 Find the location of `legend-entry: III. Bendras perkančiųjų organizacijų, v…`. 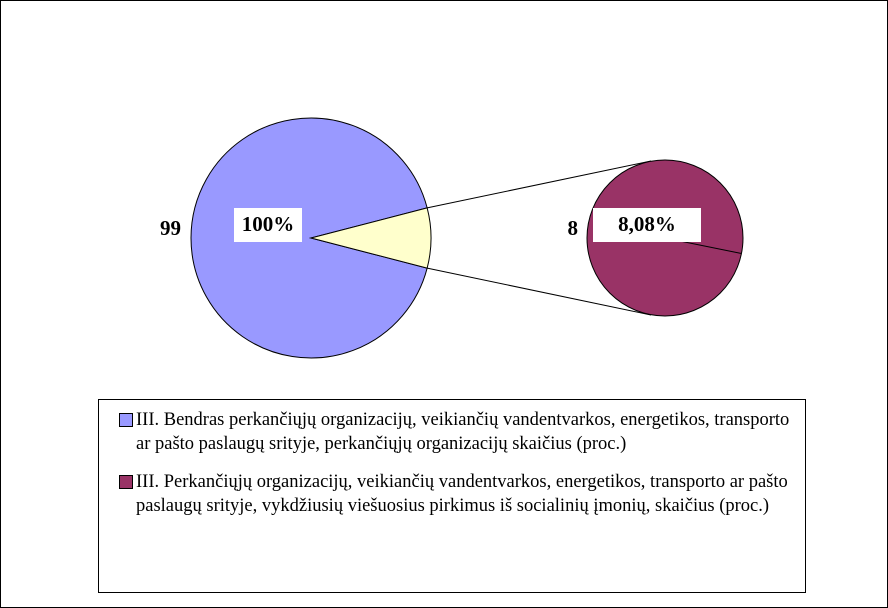

legend-entry: III. Bendras perkančiųjų organizacijų, v… is located at coordinates (452, 432).